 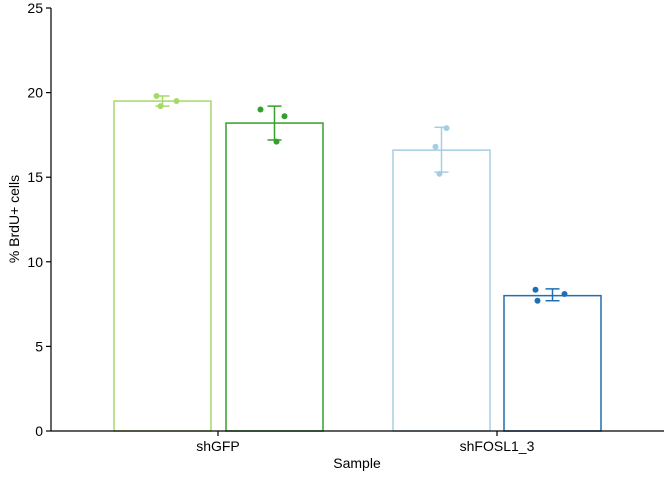 What do you see at coordinates (39, 219) in the screenshot?
I see `y-ticks: 0 5 10 15 20 25` at bounding box center [39, 219].